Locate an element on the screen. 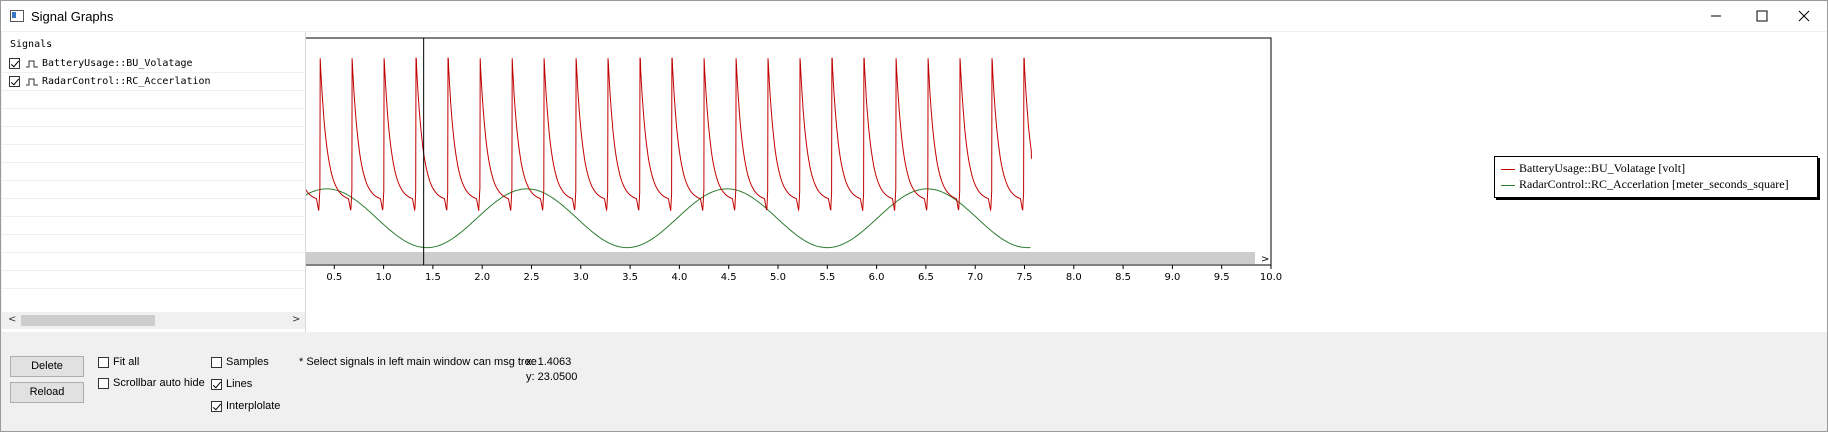 The image size is (1828, 432). signal-label: RadarControl::RC_Accerlation is located at coordinates (126, 81).